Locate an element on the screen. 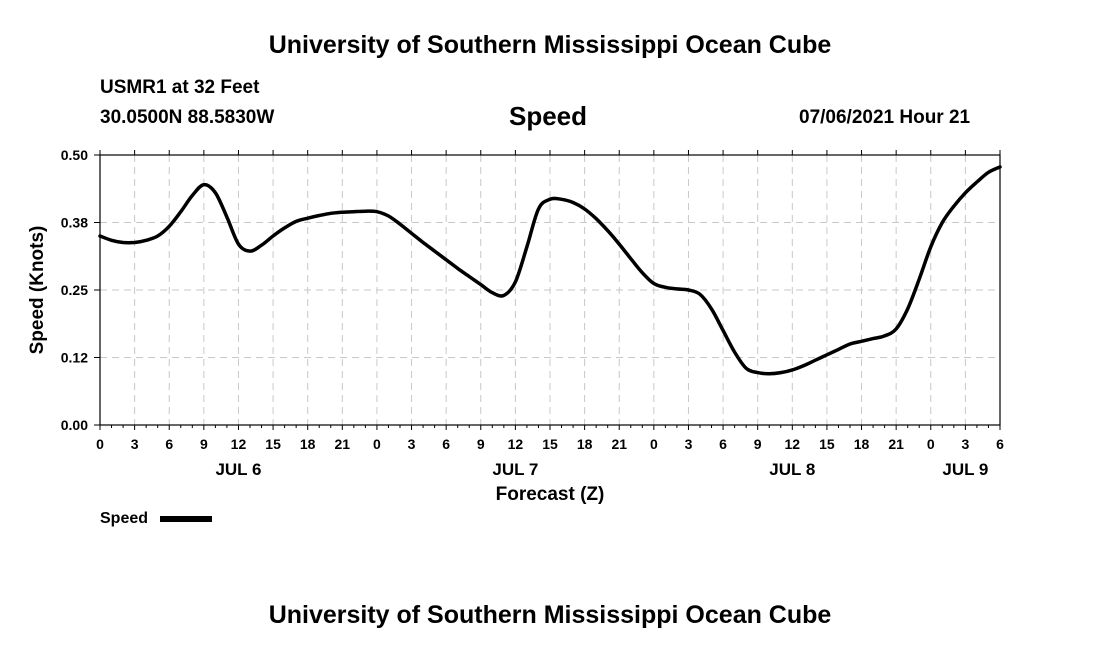 The image size is (1100, 650). legend-swatch is located at coordinates (186, 519).